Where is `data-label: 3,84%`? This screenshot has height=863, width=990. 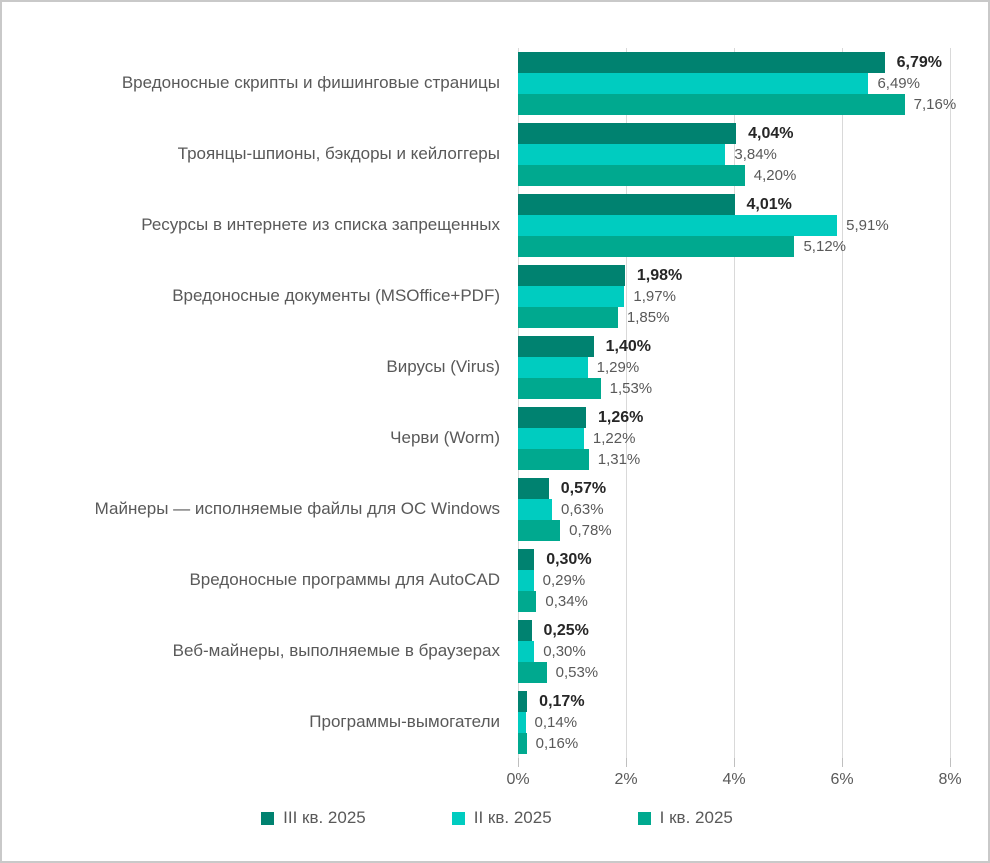
data-label: 3,84% is located at coordinates (755, 154).